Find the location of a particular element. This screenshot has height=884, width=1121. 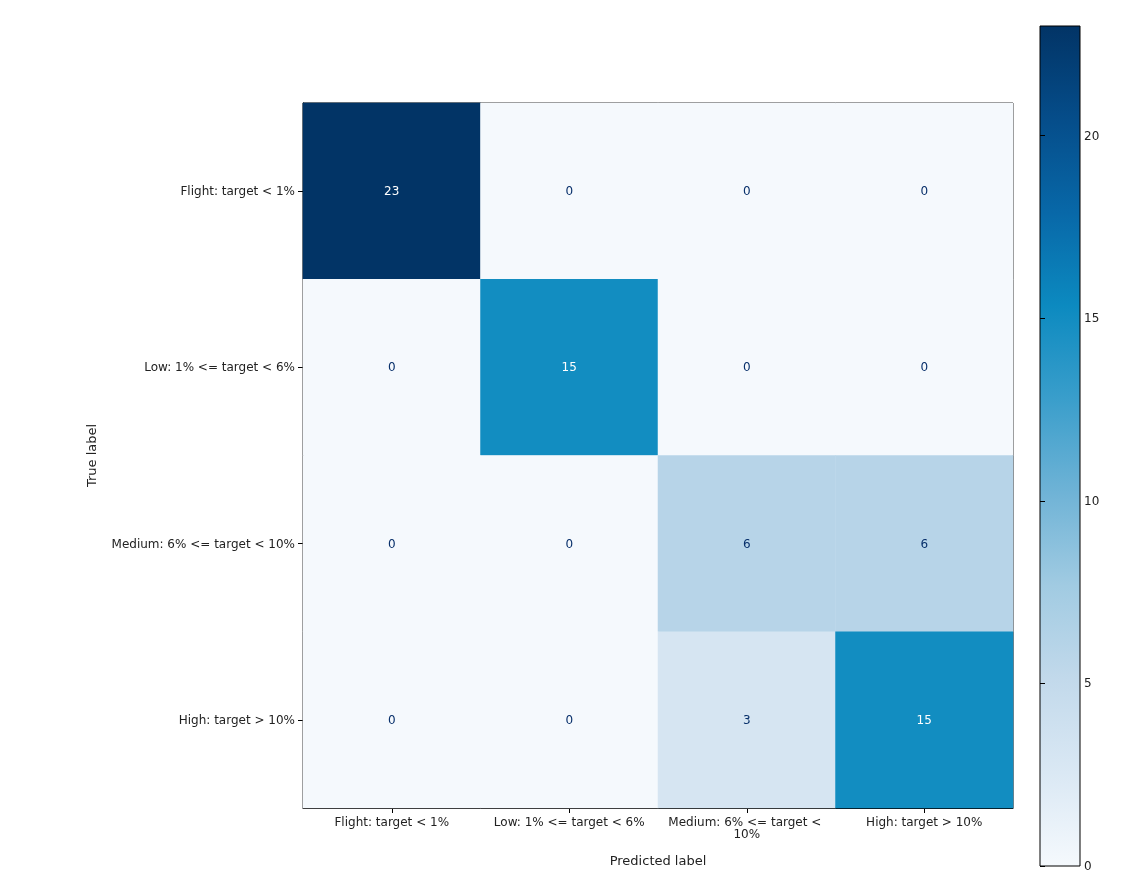

x-tick-label: High: target > 10% is located at coordinates (924, 822).